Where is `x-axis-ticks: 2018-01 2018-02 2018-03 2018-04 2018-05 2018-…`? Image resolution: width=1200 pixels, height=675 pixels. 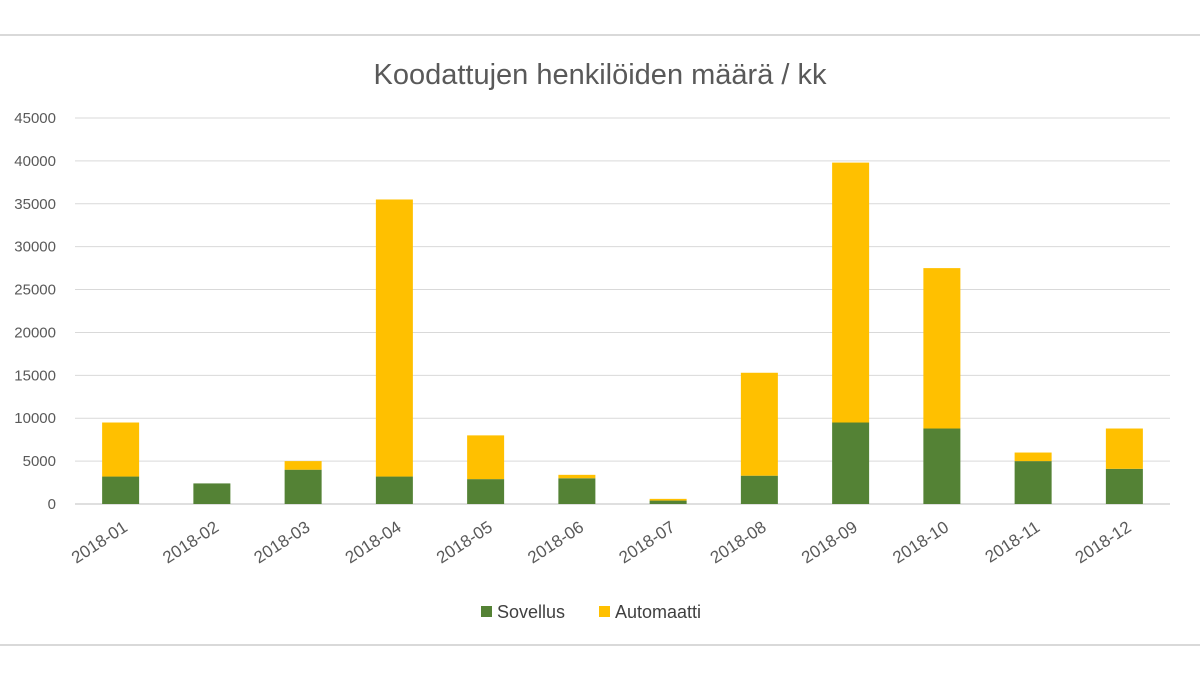 x-axis-ticks: 2018-01 2018-02 2018-03 2018-04 2018-05 2018-… is located at coordinates (601, 542).